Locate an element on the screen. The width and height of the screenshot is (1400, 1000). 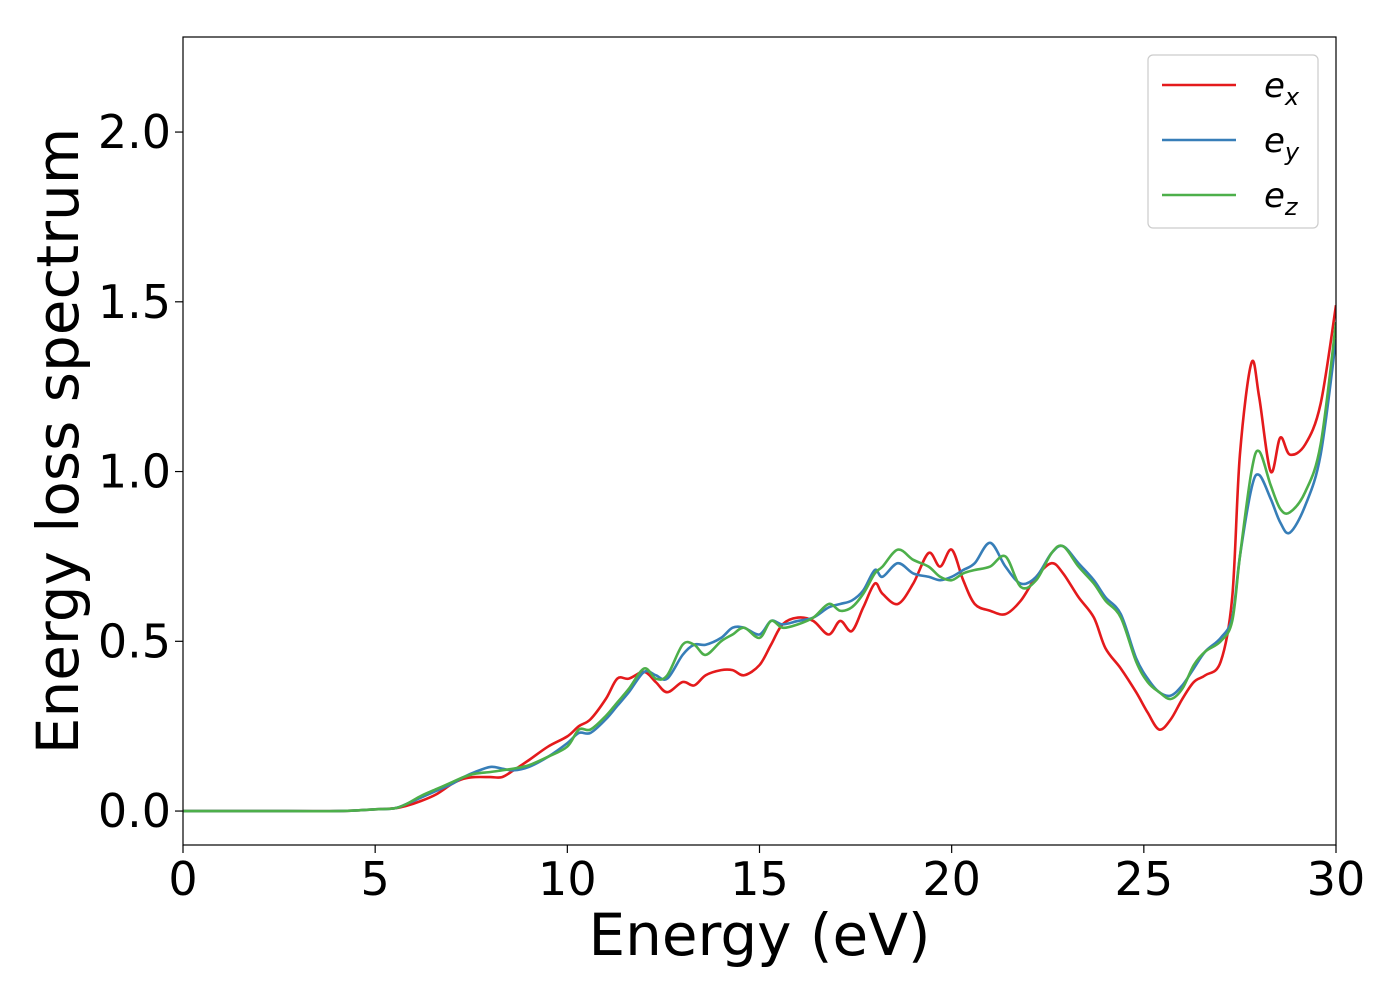
y-tick-label: 1.5 is located at coordinates (134, 302).